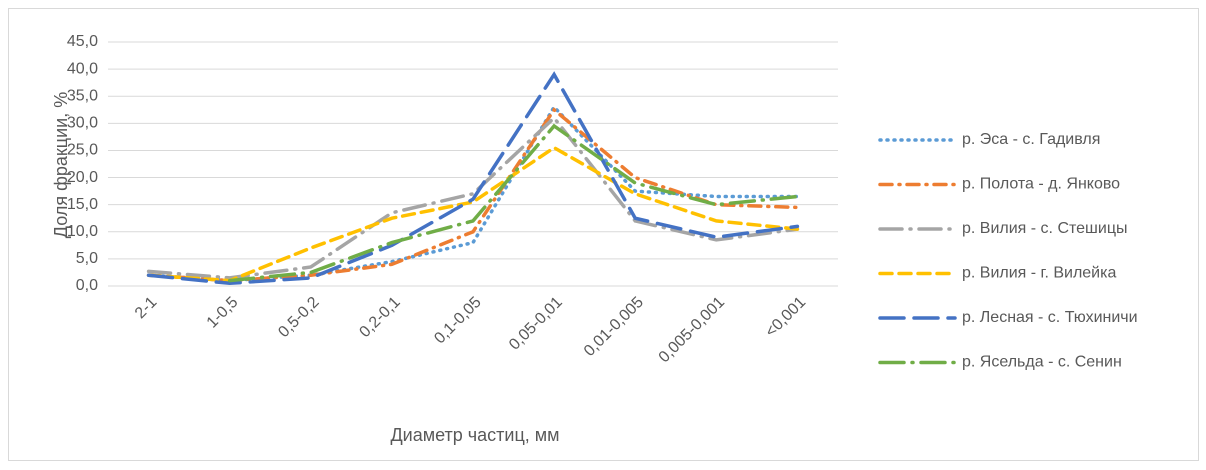 The image size is (1206, 470). What do you see at coordinates (82, 95) in the screenshot?
I see `y-tick-label: 35,0` at bounding box center [82, 95].